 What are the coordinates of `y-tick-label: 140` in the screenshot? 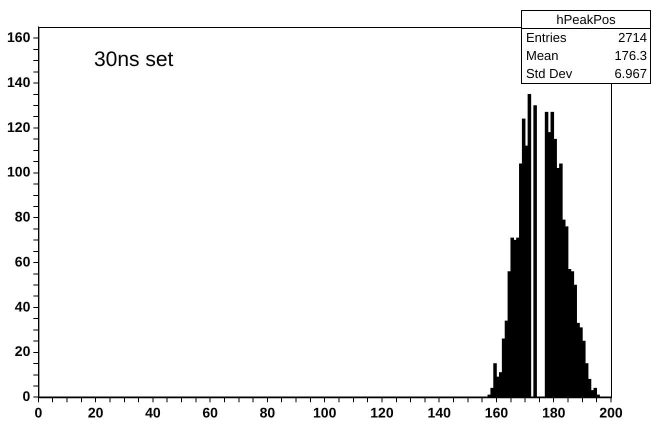 It's located at (19, 82).